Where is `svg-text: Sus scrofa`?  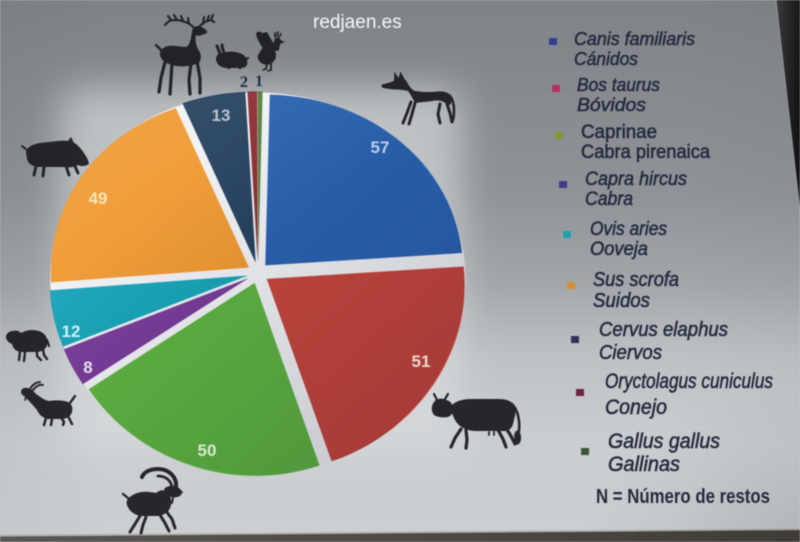 svg-text: Sus scrofa is located at coordinates (636, 280).